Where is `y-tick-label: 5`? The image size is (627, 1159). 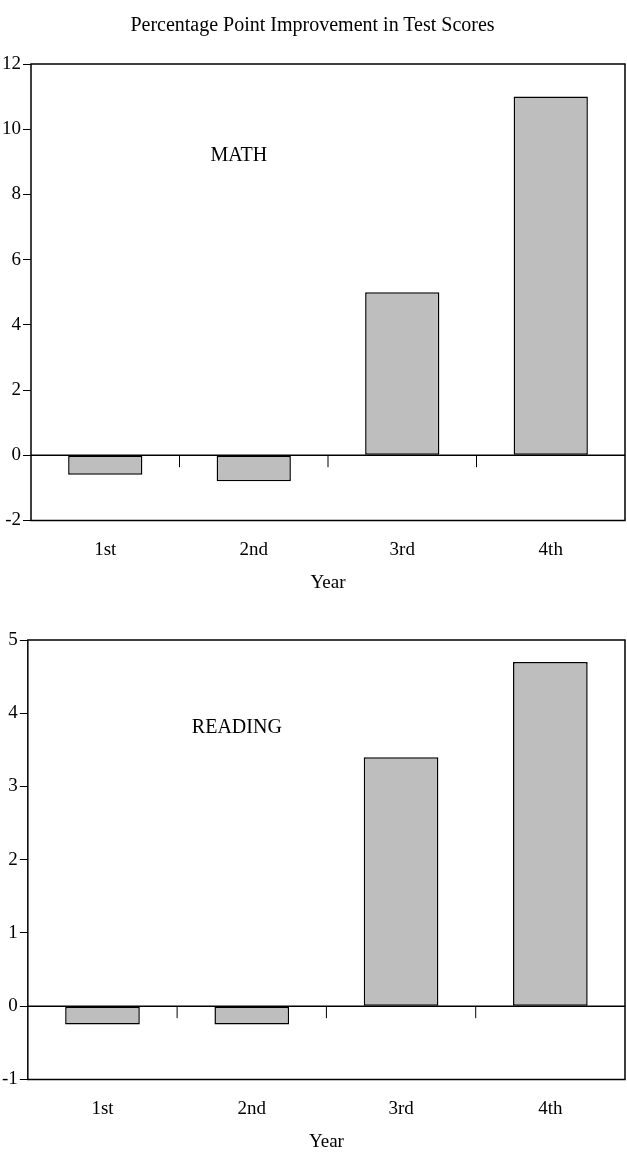
y-tick-label: 5 is located at coordinates (13, 638).